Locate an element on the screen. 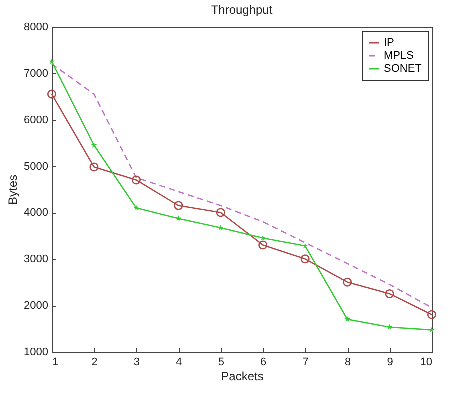  x-tick-label: 6 is located at coordinates (263, 362).